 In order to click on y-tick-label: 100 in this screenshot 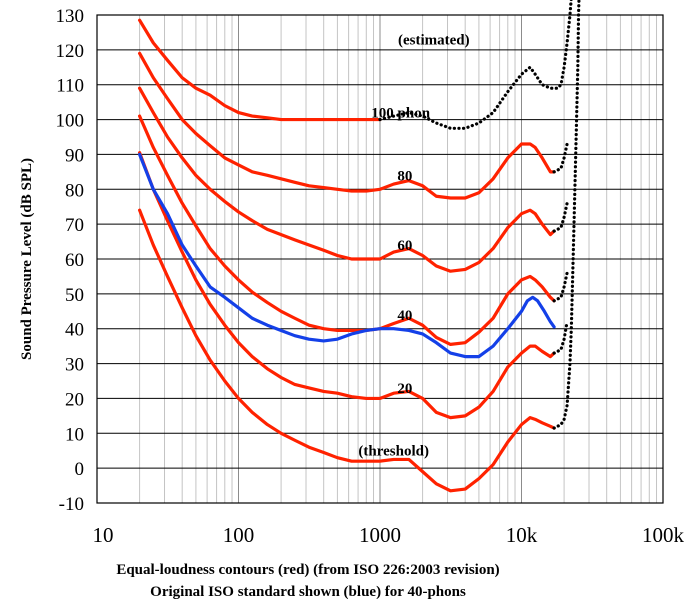, I will do `click(70, 121)`.